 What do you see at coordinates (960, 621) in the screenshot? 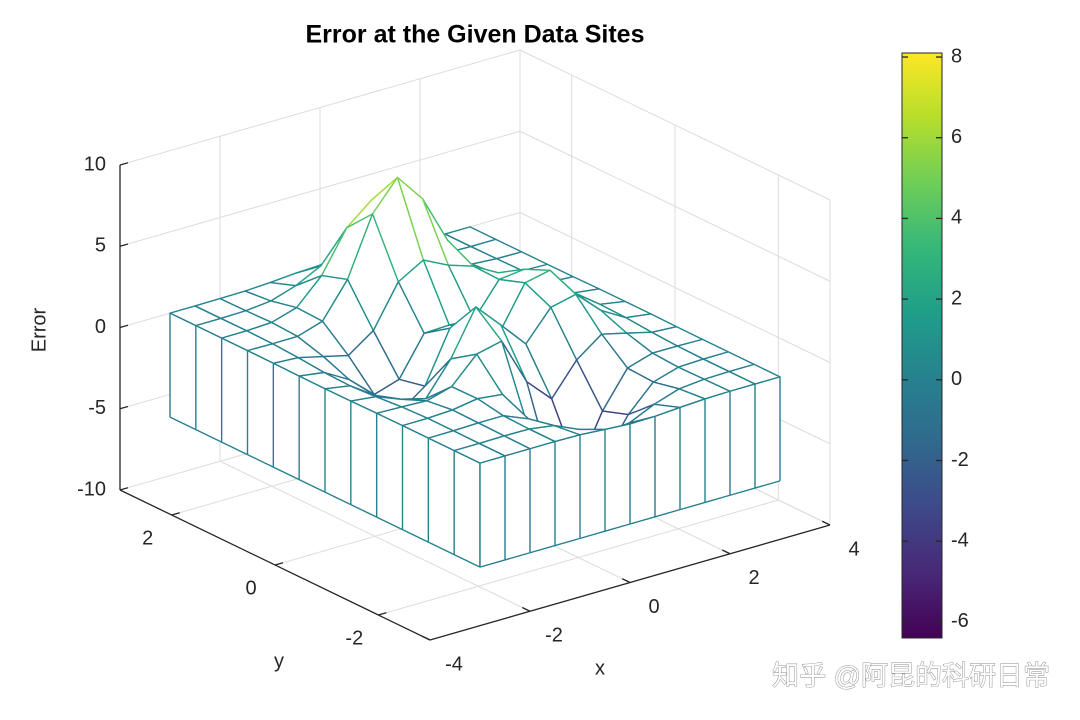
I see `colorbar-tick-label: -6` at bounding box center [960, 621].